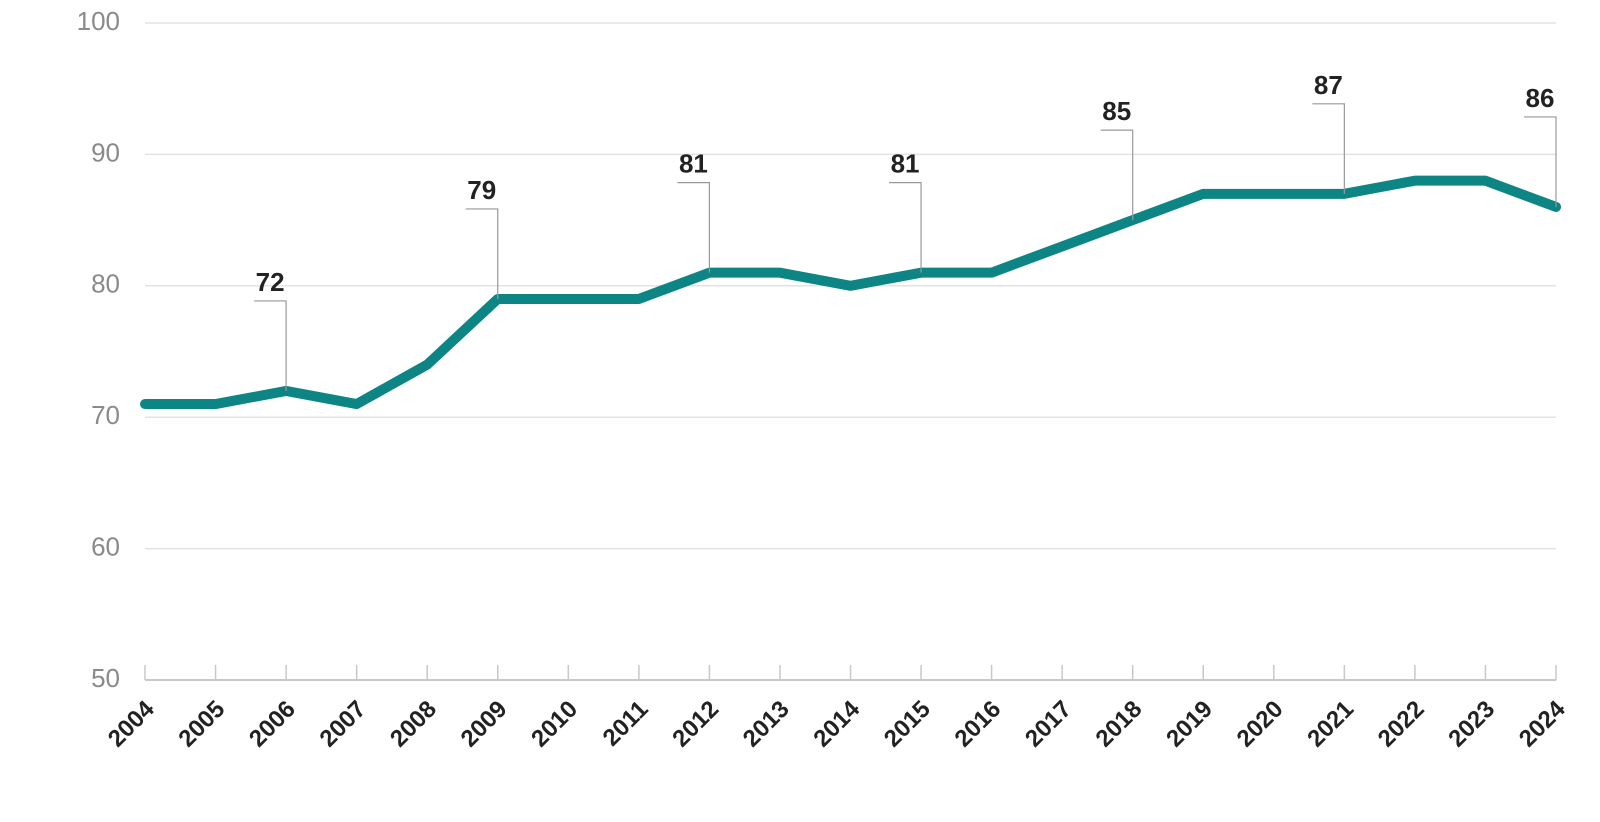 The height and width of the screenshot is (822, 1600). What do you see at coordinates (766, 724) in the screenshot?
I see `x-tick-label: 2013` at bounding box center [766, 724].